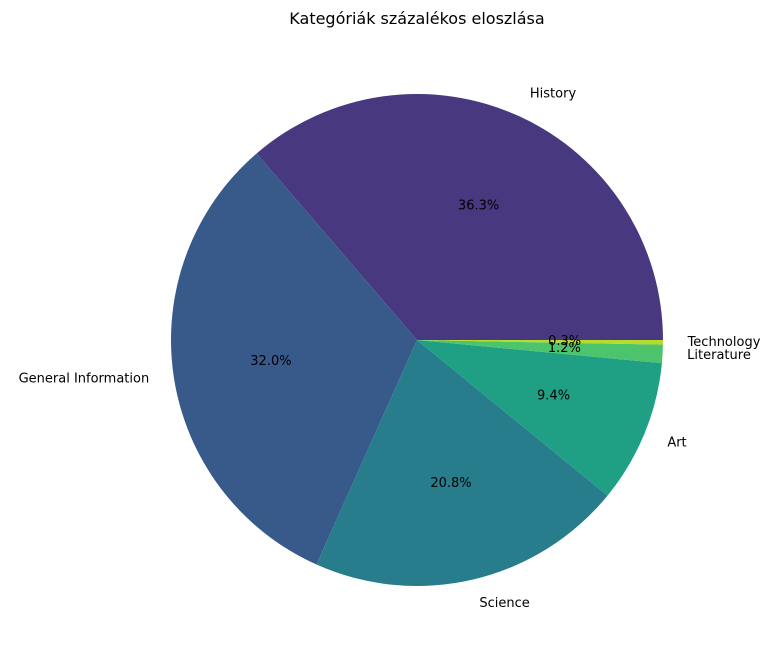 The width and height of the screenshot is (776, 658). What do you see at coordinates (553, 396) in the screenshot?
I see `pct-label-art: 9.4%` at bounding box center [553, 396].